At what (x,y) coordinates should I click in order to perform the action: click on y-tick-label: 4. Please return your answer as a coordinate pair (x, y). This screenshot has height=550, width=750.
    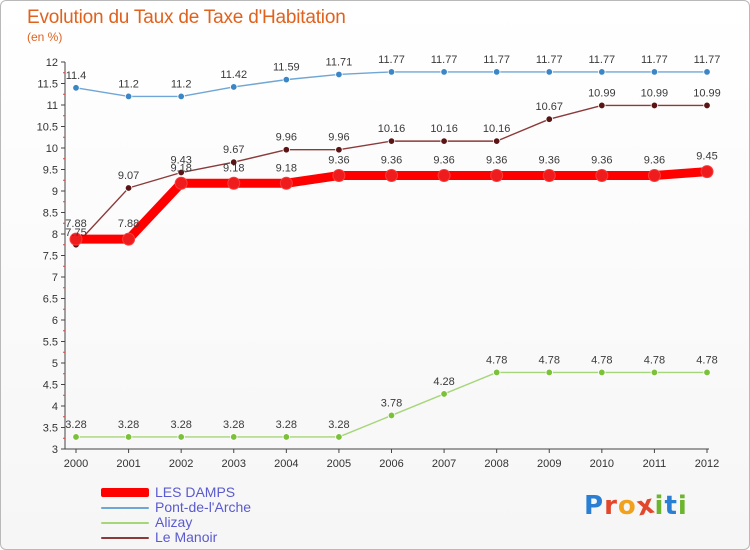
    Looking at the image, I should click on (55, 407).